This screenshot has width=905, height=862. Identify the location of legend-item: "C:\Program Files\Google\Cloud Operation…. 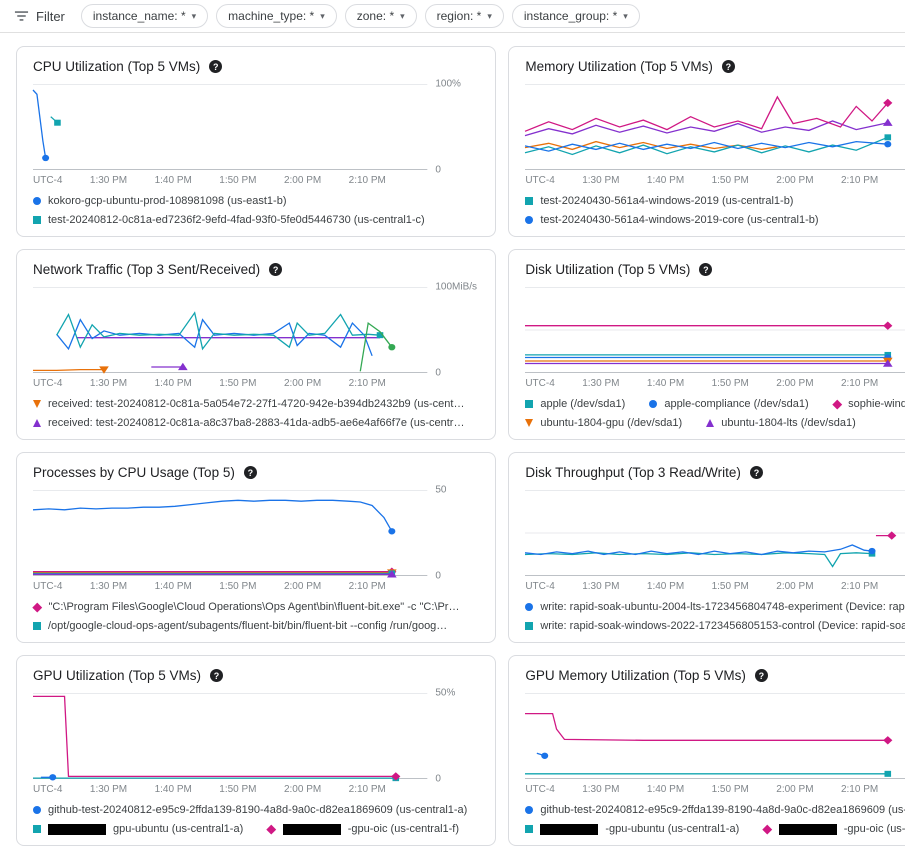
(245, 607).